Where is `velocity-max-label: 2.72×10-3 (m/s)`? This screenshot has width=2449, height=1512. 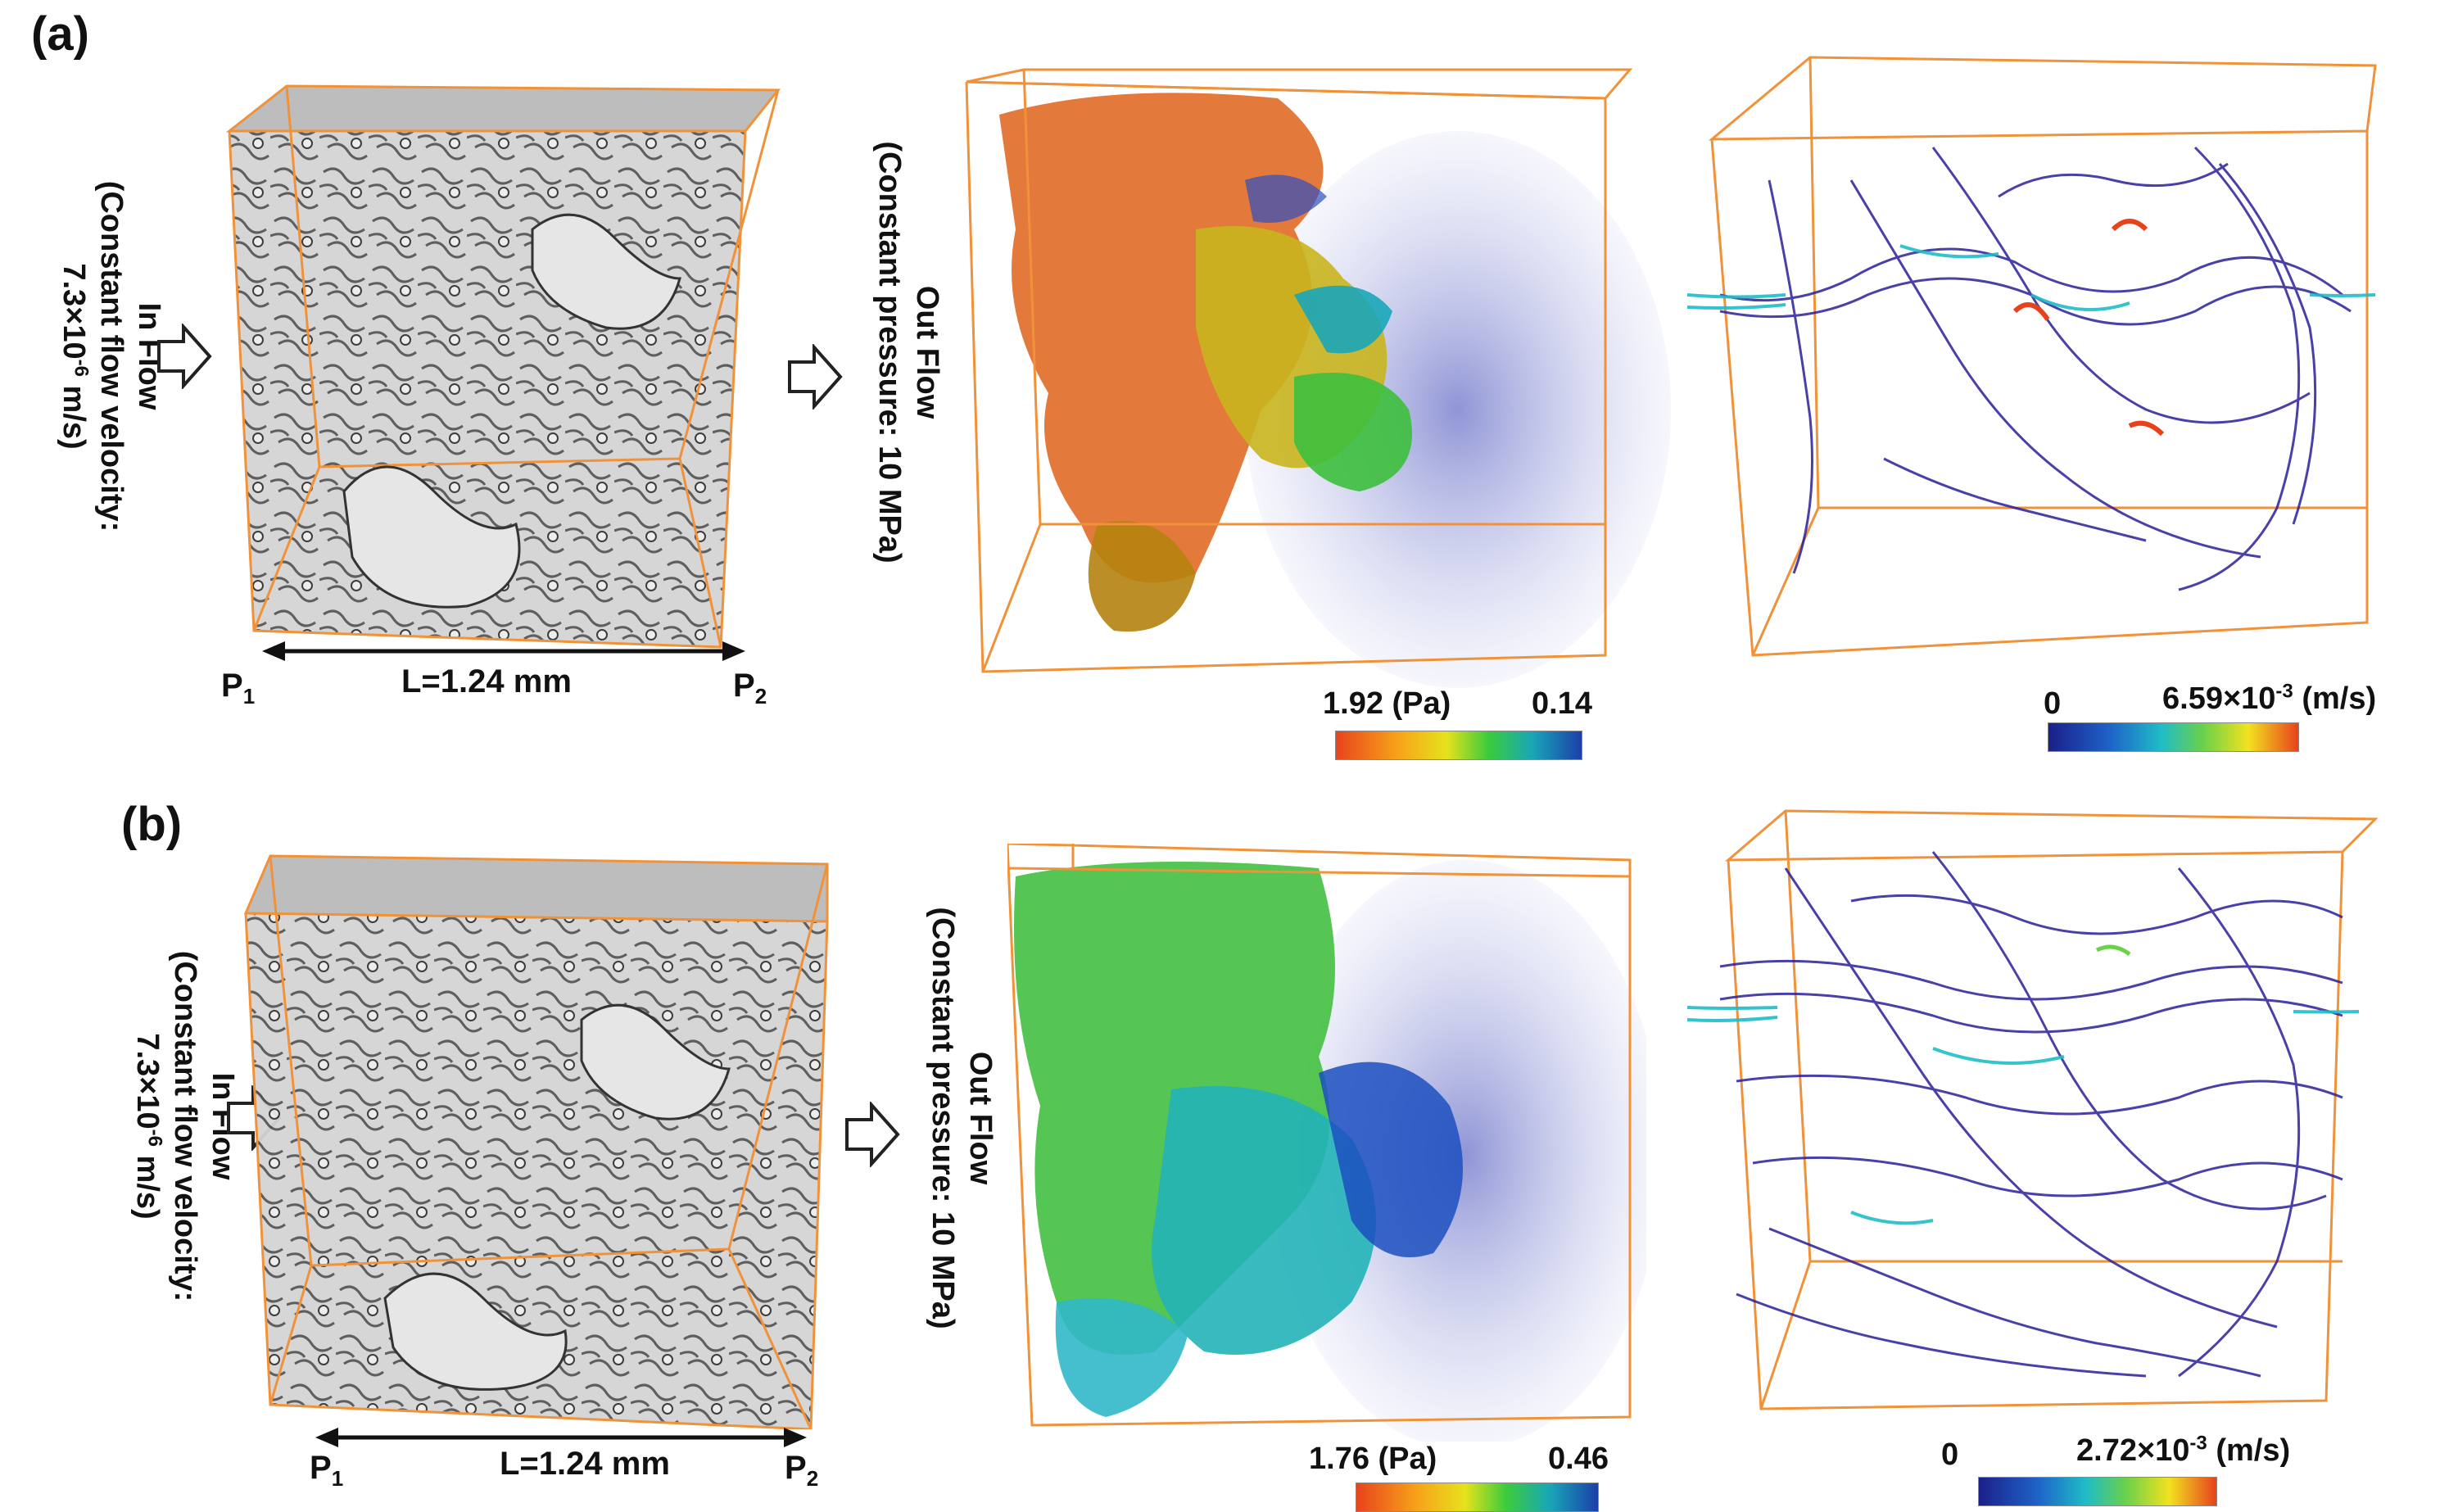
velocity-max-label: 2.72×10-3 (m/s) is located at coordinates (2183, 1450).